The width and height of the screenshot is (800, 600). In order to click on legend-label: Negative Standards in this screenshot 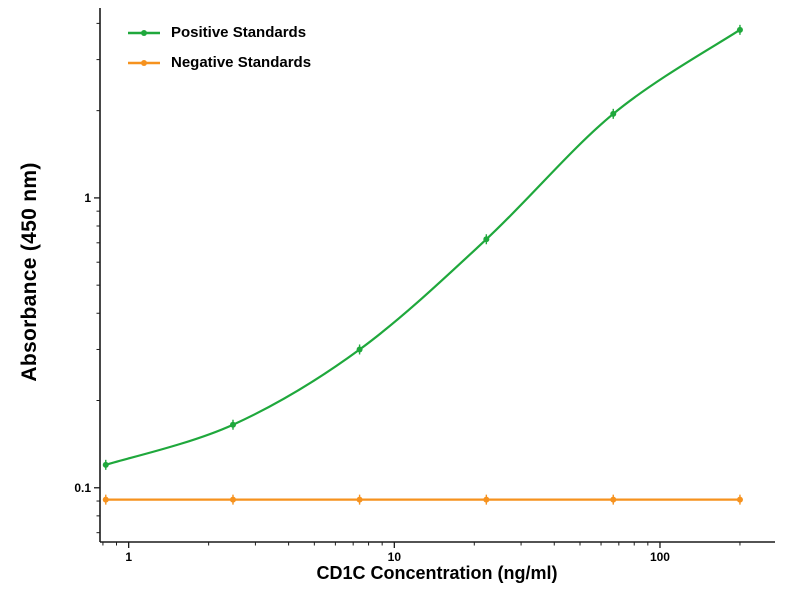, I will do `click(241, 62)`.